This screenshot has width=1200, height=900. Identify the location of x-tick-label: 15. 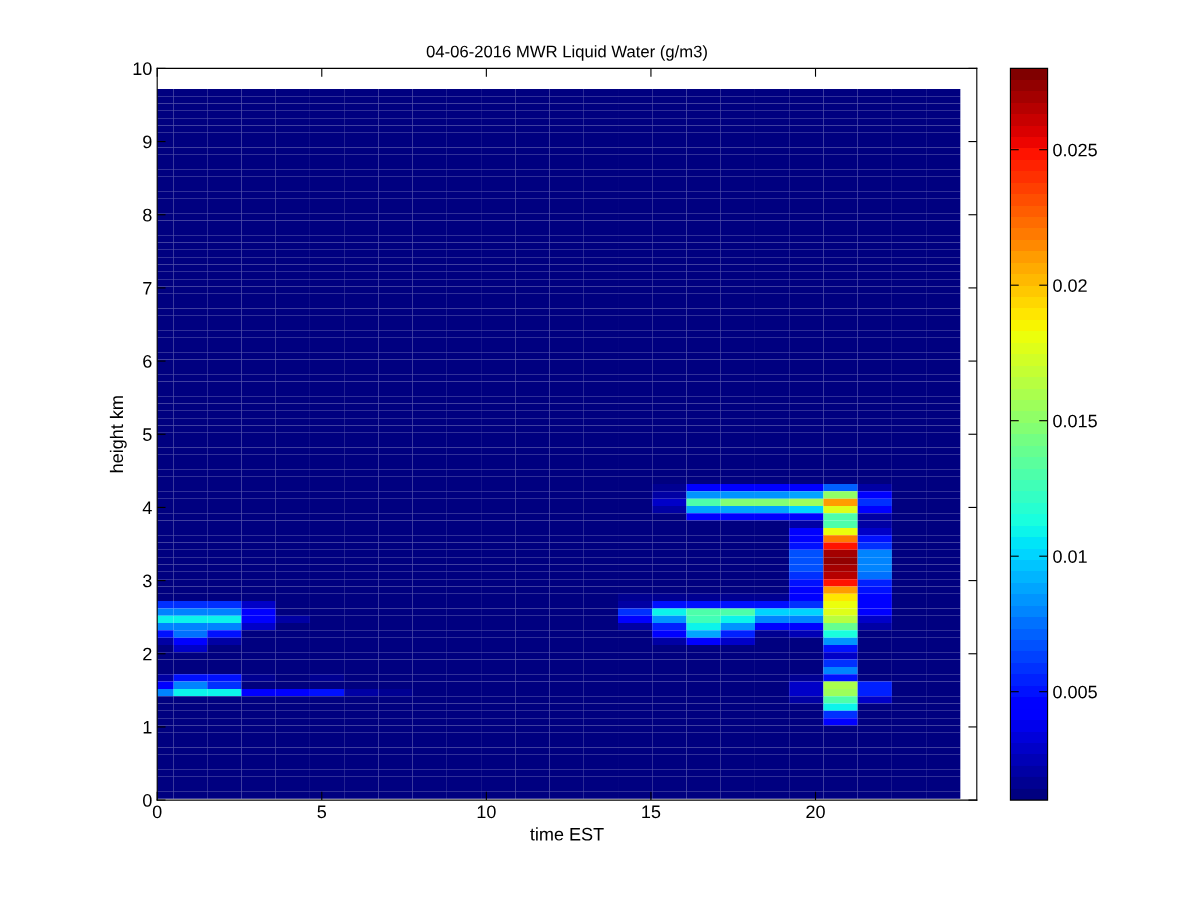
(651, 812).